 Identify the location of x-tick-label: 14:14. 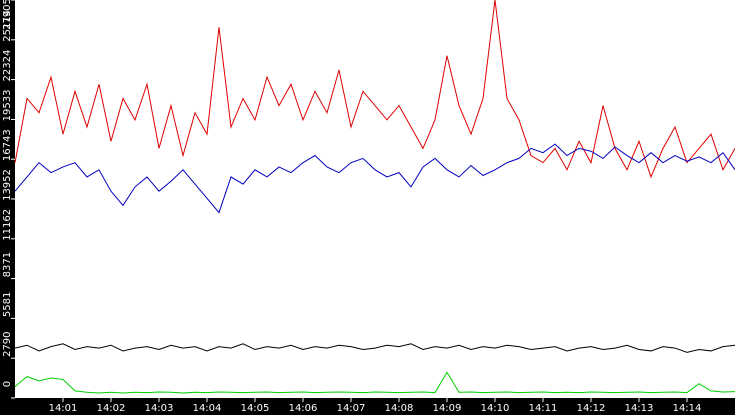
(687, 408).